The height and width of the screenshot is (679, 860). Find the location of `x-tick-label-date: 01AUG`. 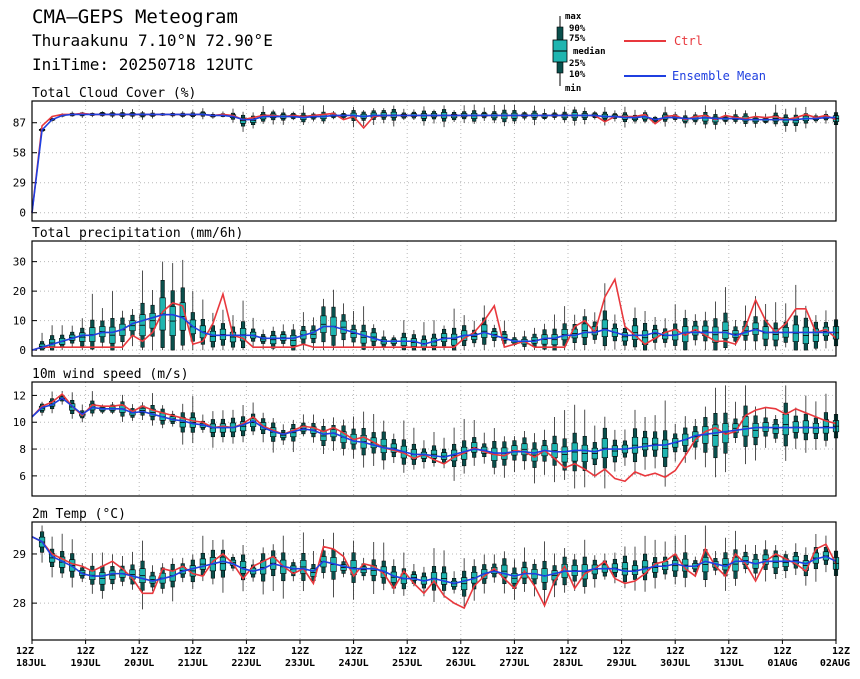

x-tick-label-date: 01AUG is located at coordinates (782, 663).